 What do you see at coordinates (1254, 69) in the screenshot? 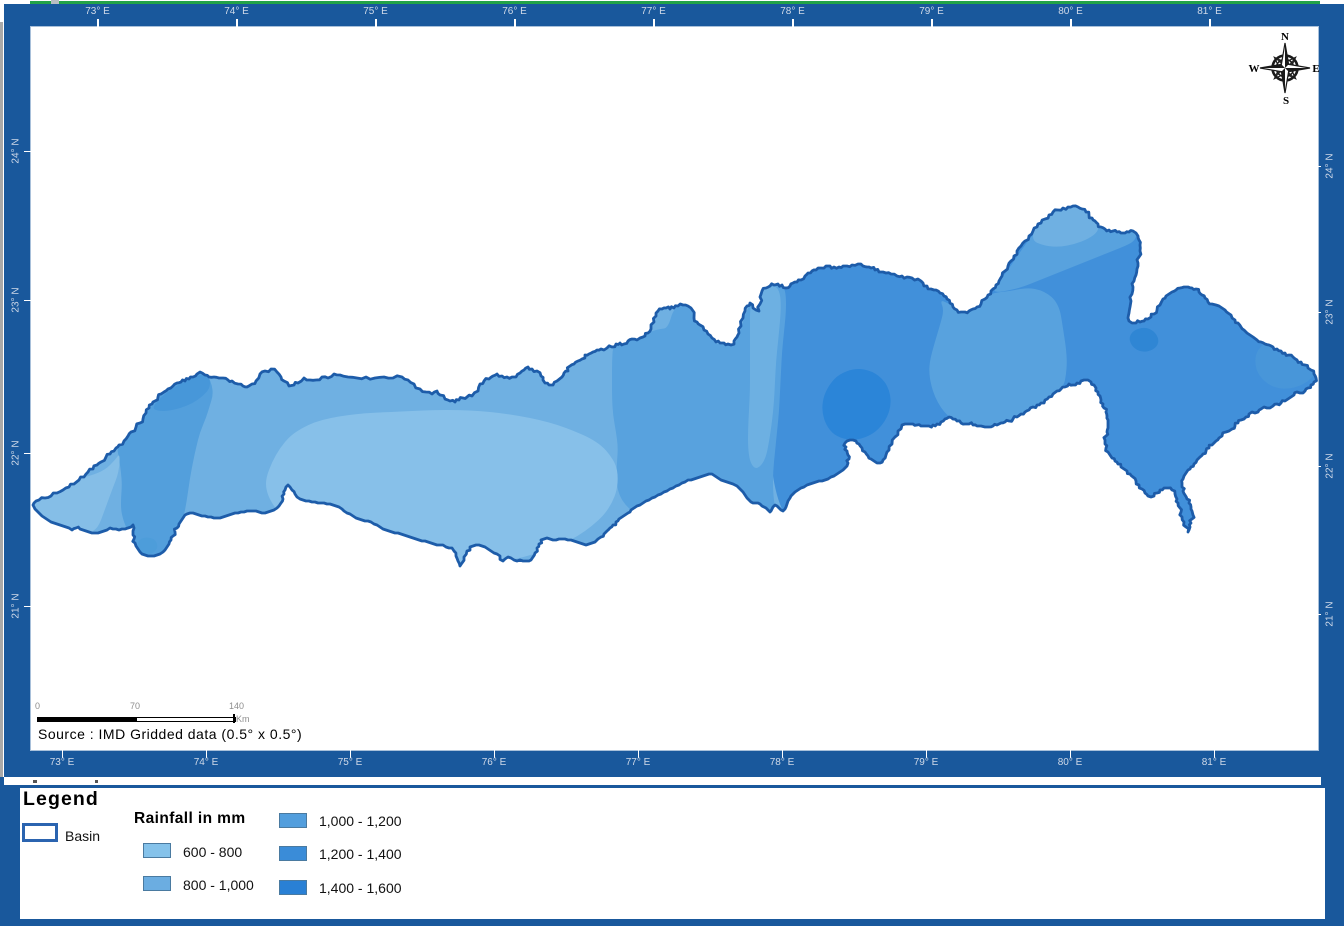
I see `svg-text: W` at bounding box center [1254, 69].